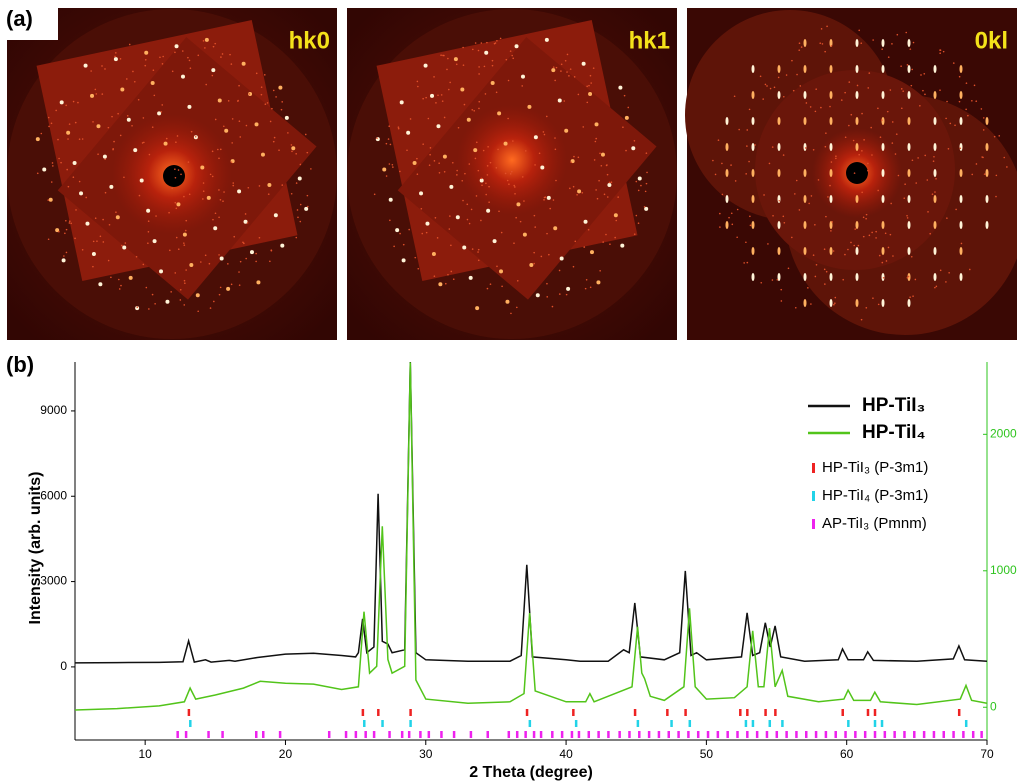 The height and width of the screenshot is (783, 1017). Describe the element at coordinates (19, 18) in the screenshot. I see `panel-label: (a)` at that location.